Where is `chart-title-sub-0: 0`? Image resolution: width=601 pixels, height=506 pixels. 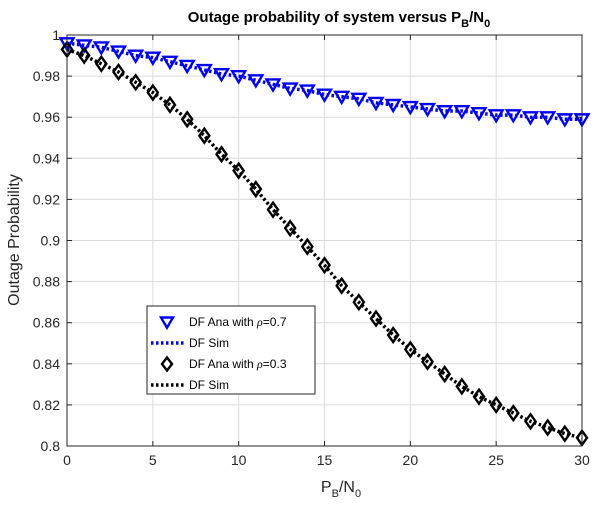 chart-title-sub-0: 0 is located at coordinates (487, 24).